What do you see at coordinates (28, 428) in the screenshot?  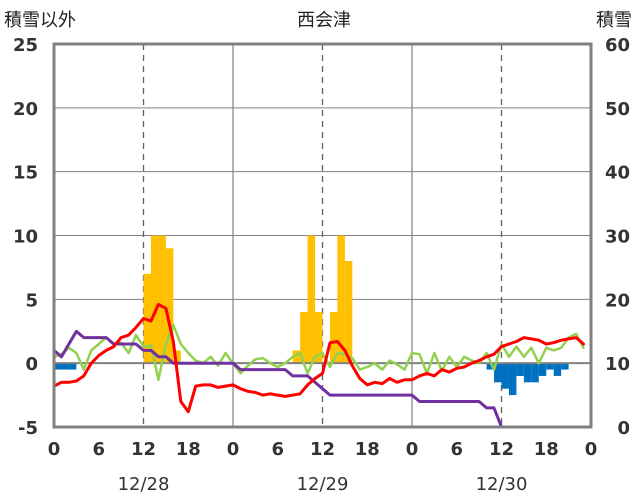 I see `left-tick-label: -5` at bounding box center [28, 428].